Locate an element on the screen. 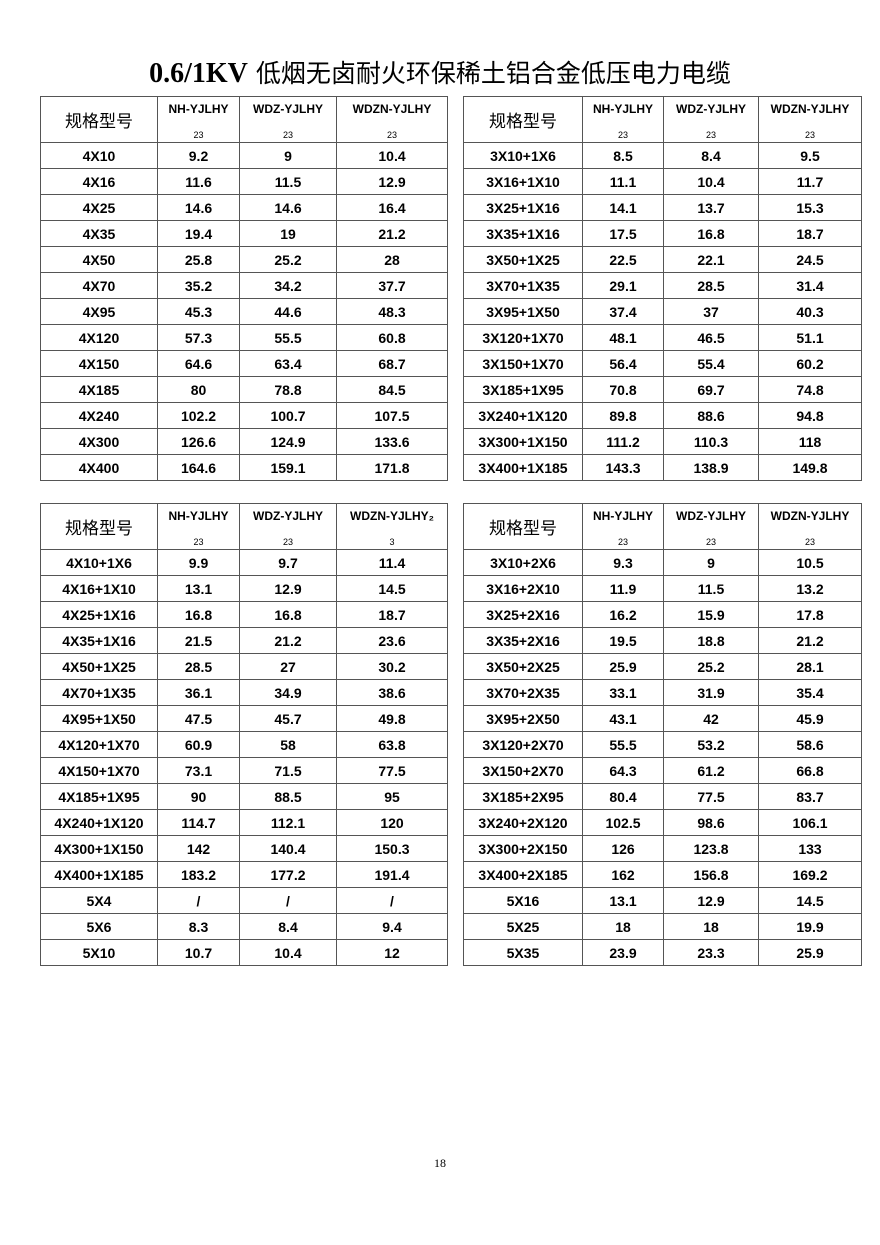  value-cell: 16.8 is located at coordinates (288, 614).